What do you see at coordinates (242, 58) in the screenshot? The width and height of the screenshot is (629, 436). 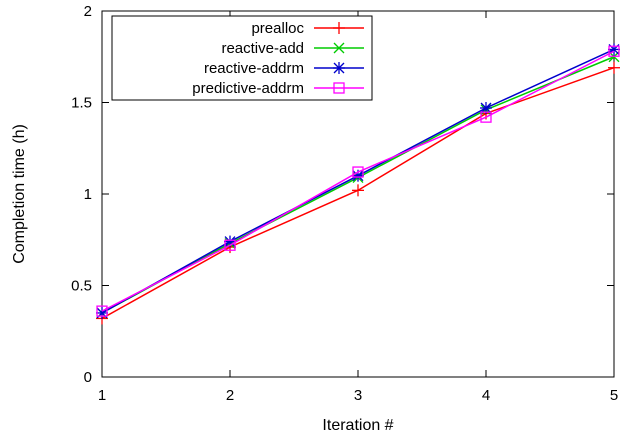 I see `legend-box` at bounding box center [242, 58].